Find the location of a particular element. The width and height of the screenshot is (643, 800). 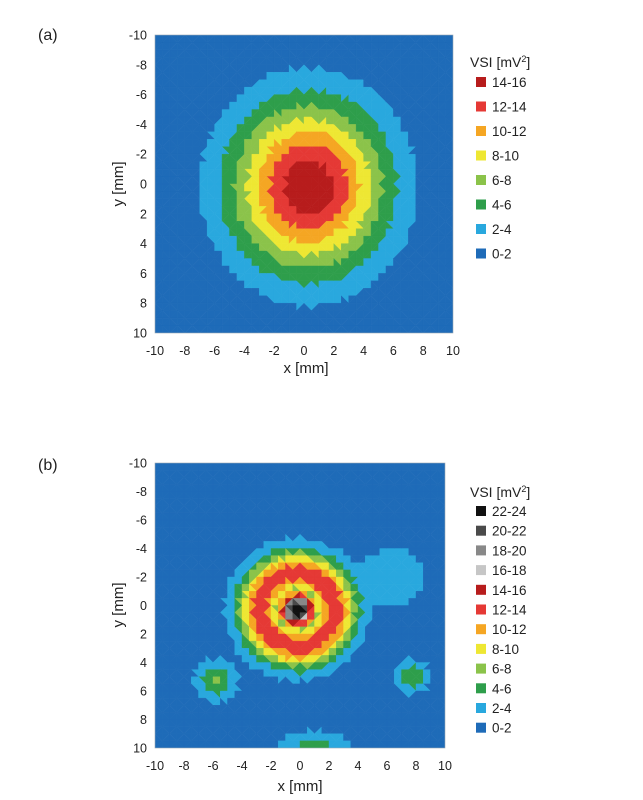

y-tick-label: 4 is located at coordinates (143, 244).